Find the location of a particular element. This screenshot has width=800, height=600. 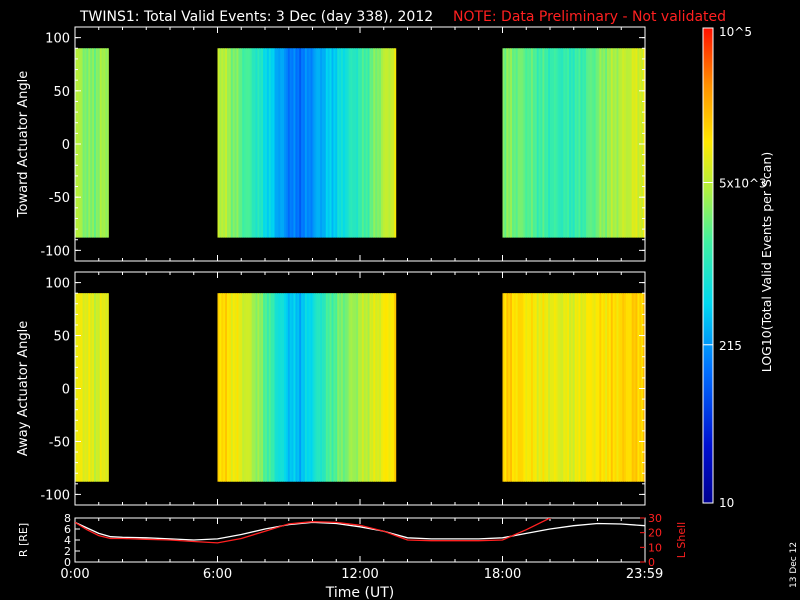

y-tick-label: 100 is located at coordinates (57, 284).